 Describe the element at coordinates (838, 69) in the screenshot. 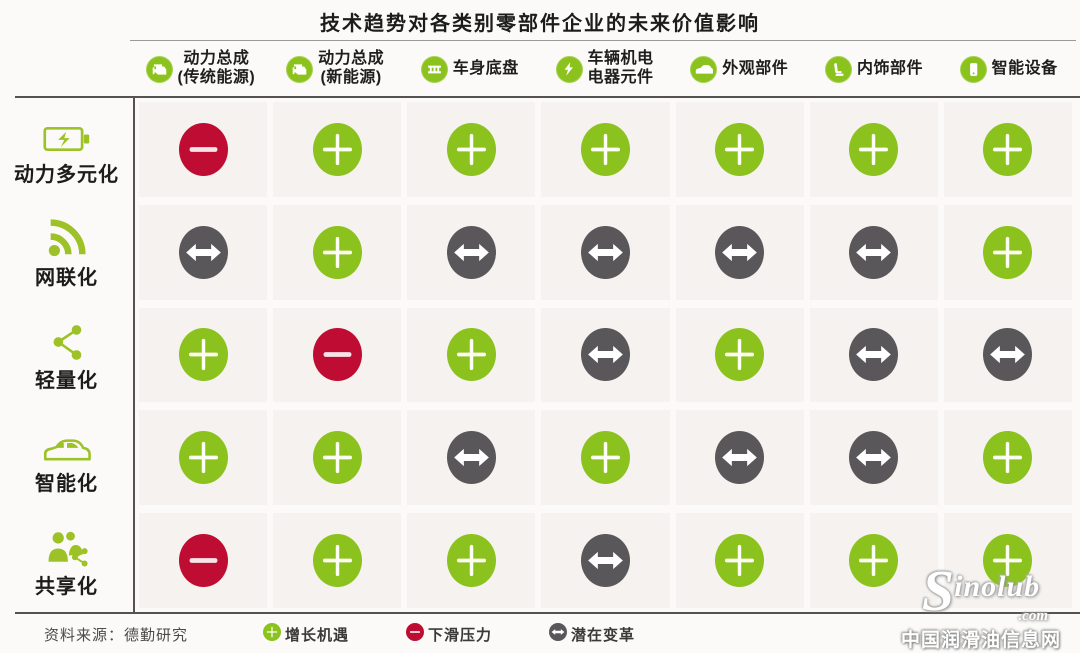

I see `interior-parts-icon` at that location.